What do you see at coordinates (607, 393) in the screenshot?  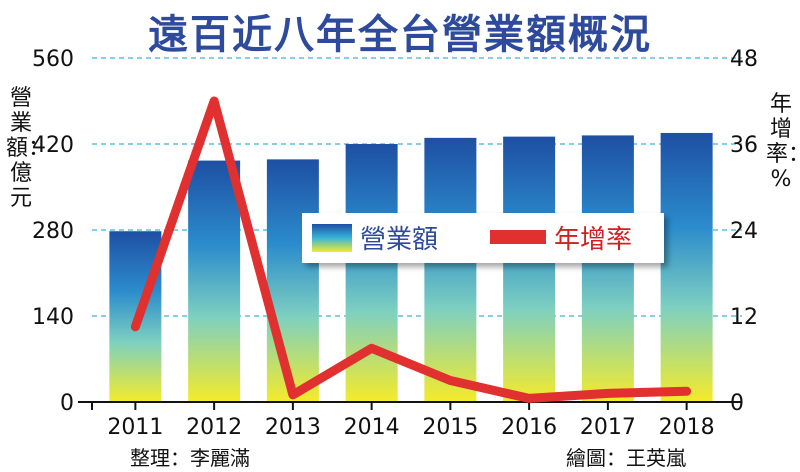 I see `growth-point-2017` at bounding box center [607, 393].